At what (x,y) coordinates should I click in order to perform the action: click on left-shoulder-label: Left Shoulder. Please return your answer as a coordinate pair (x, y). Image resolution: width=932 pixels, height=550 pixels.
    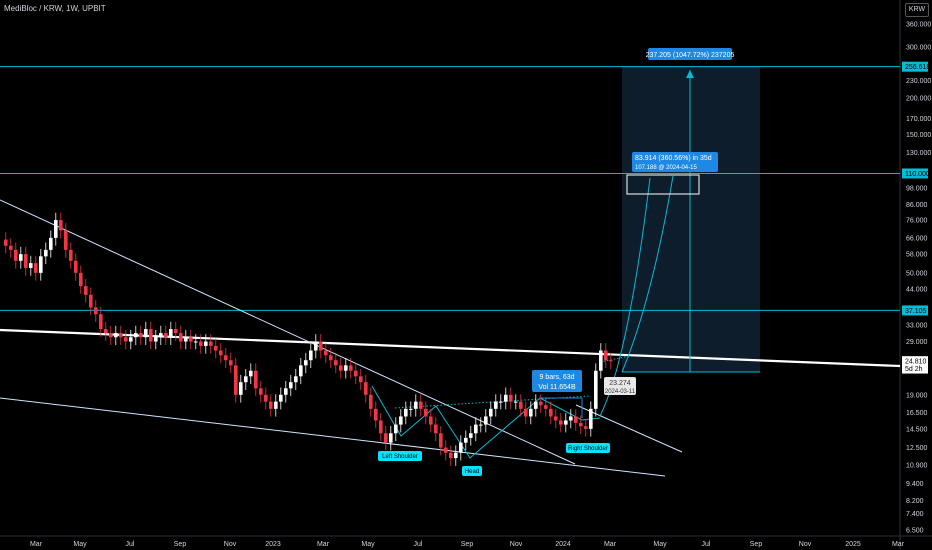
    Looking at the image, I should click on (400, 456).